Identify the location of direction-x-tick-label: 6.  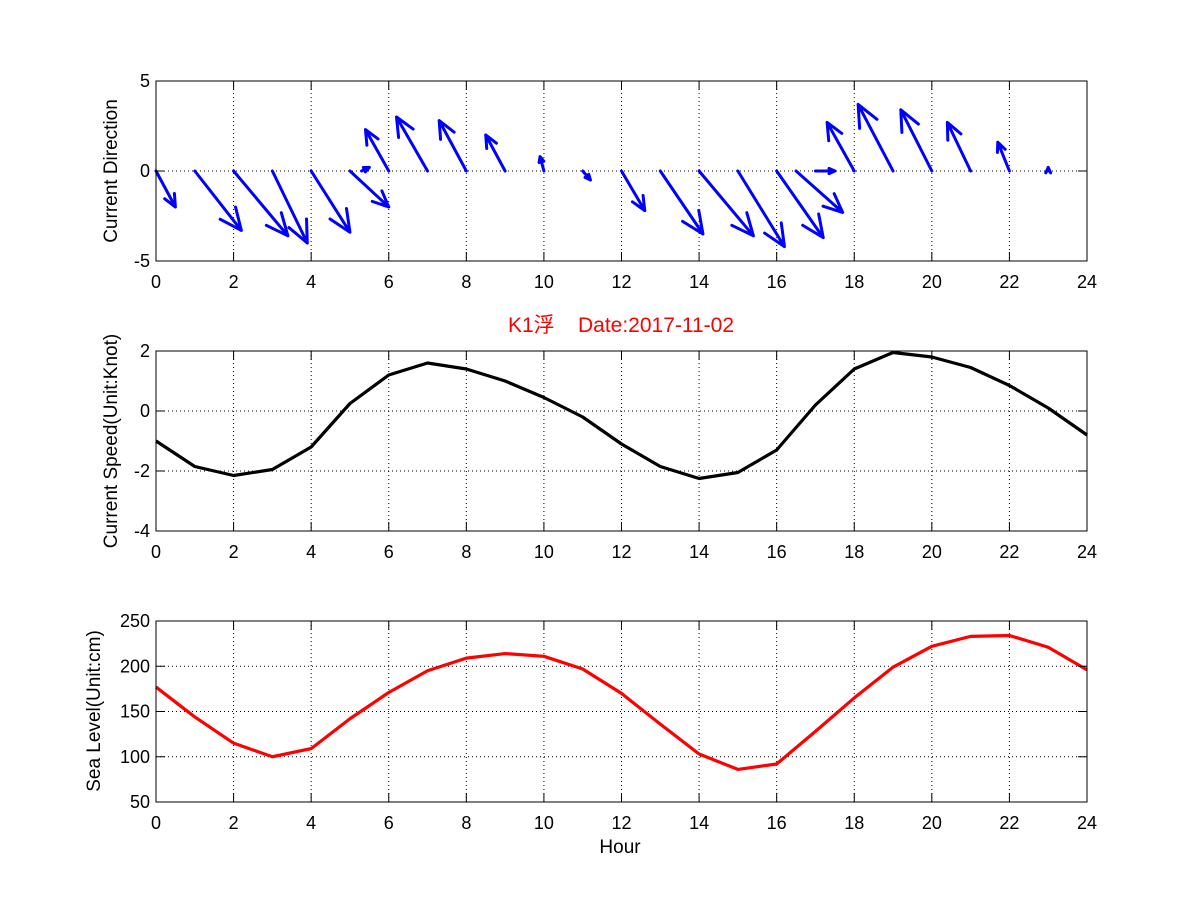
(389, 282).